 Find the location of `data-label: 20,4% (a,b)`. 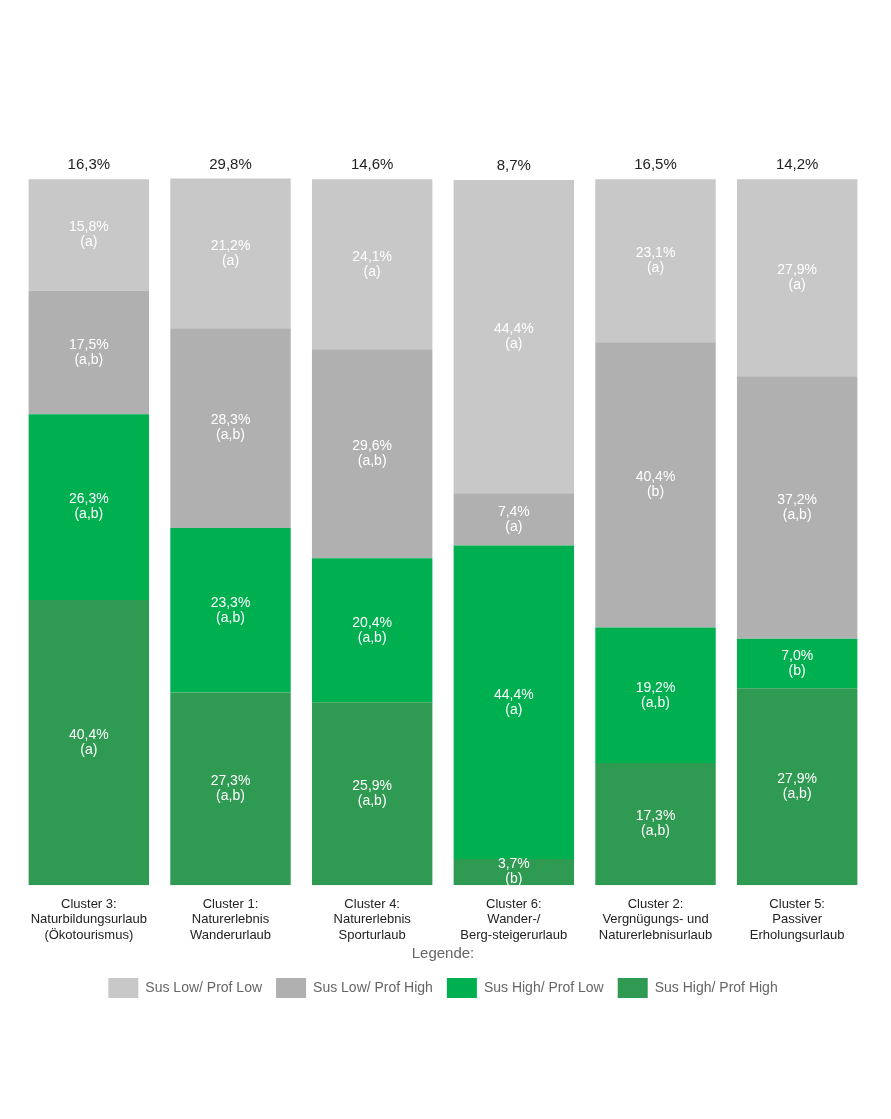

data-label: 20,4% (a,b) is located at coordinates (372, 629).